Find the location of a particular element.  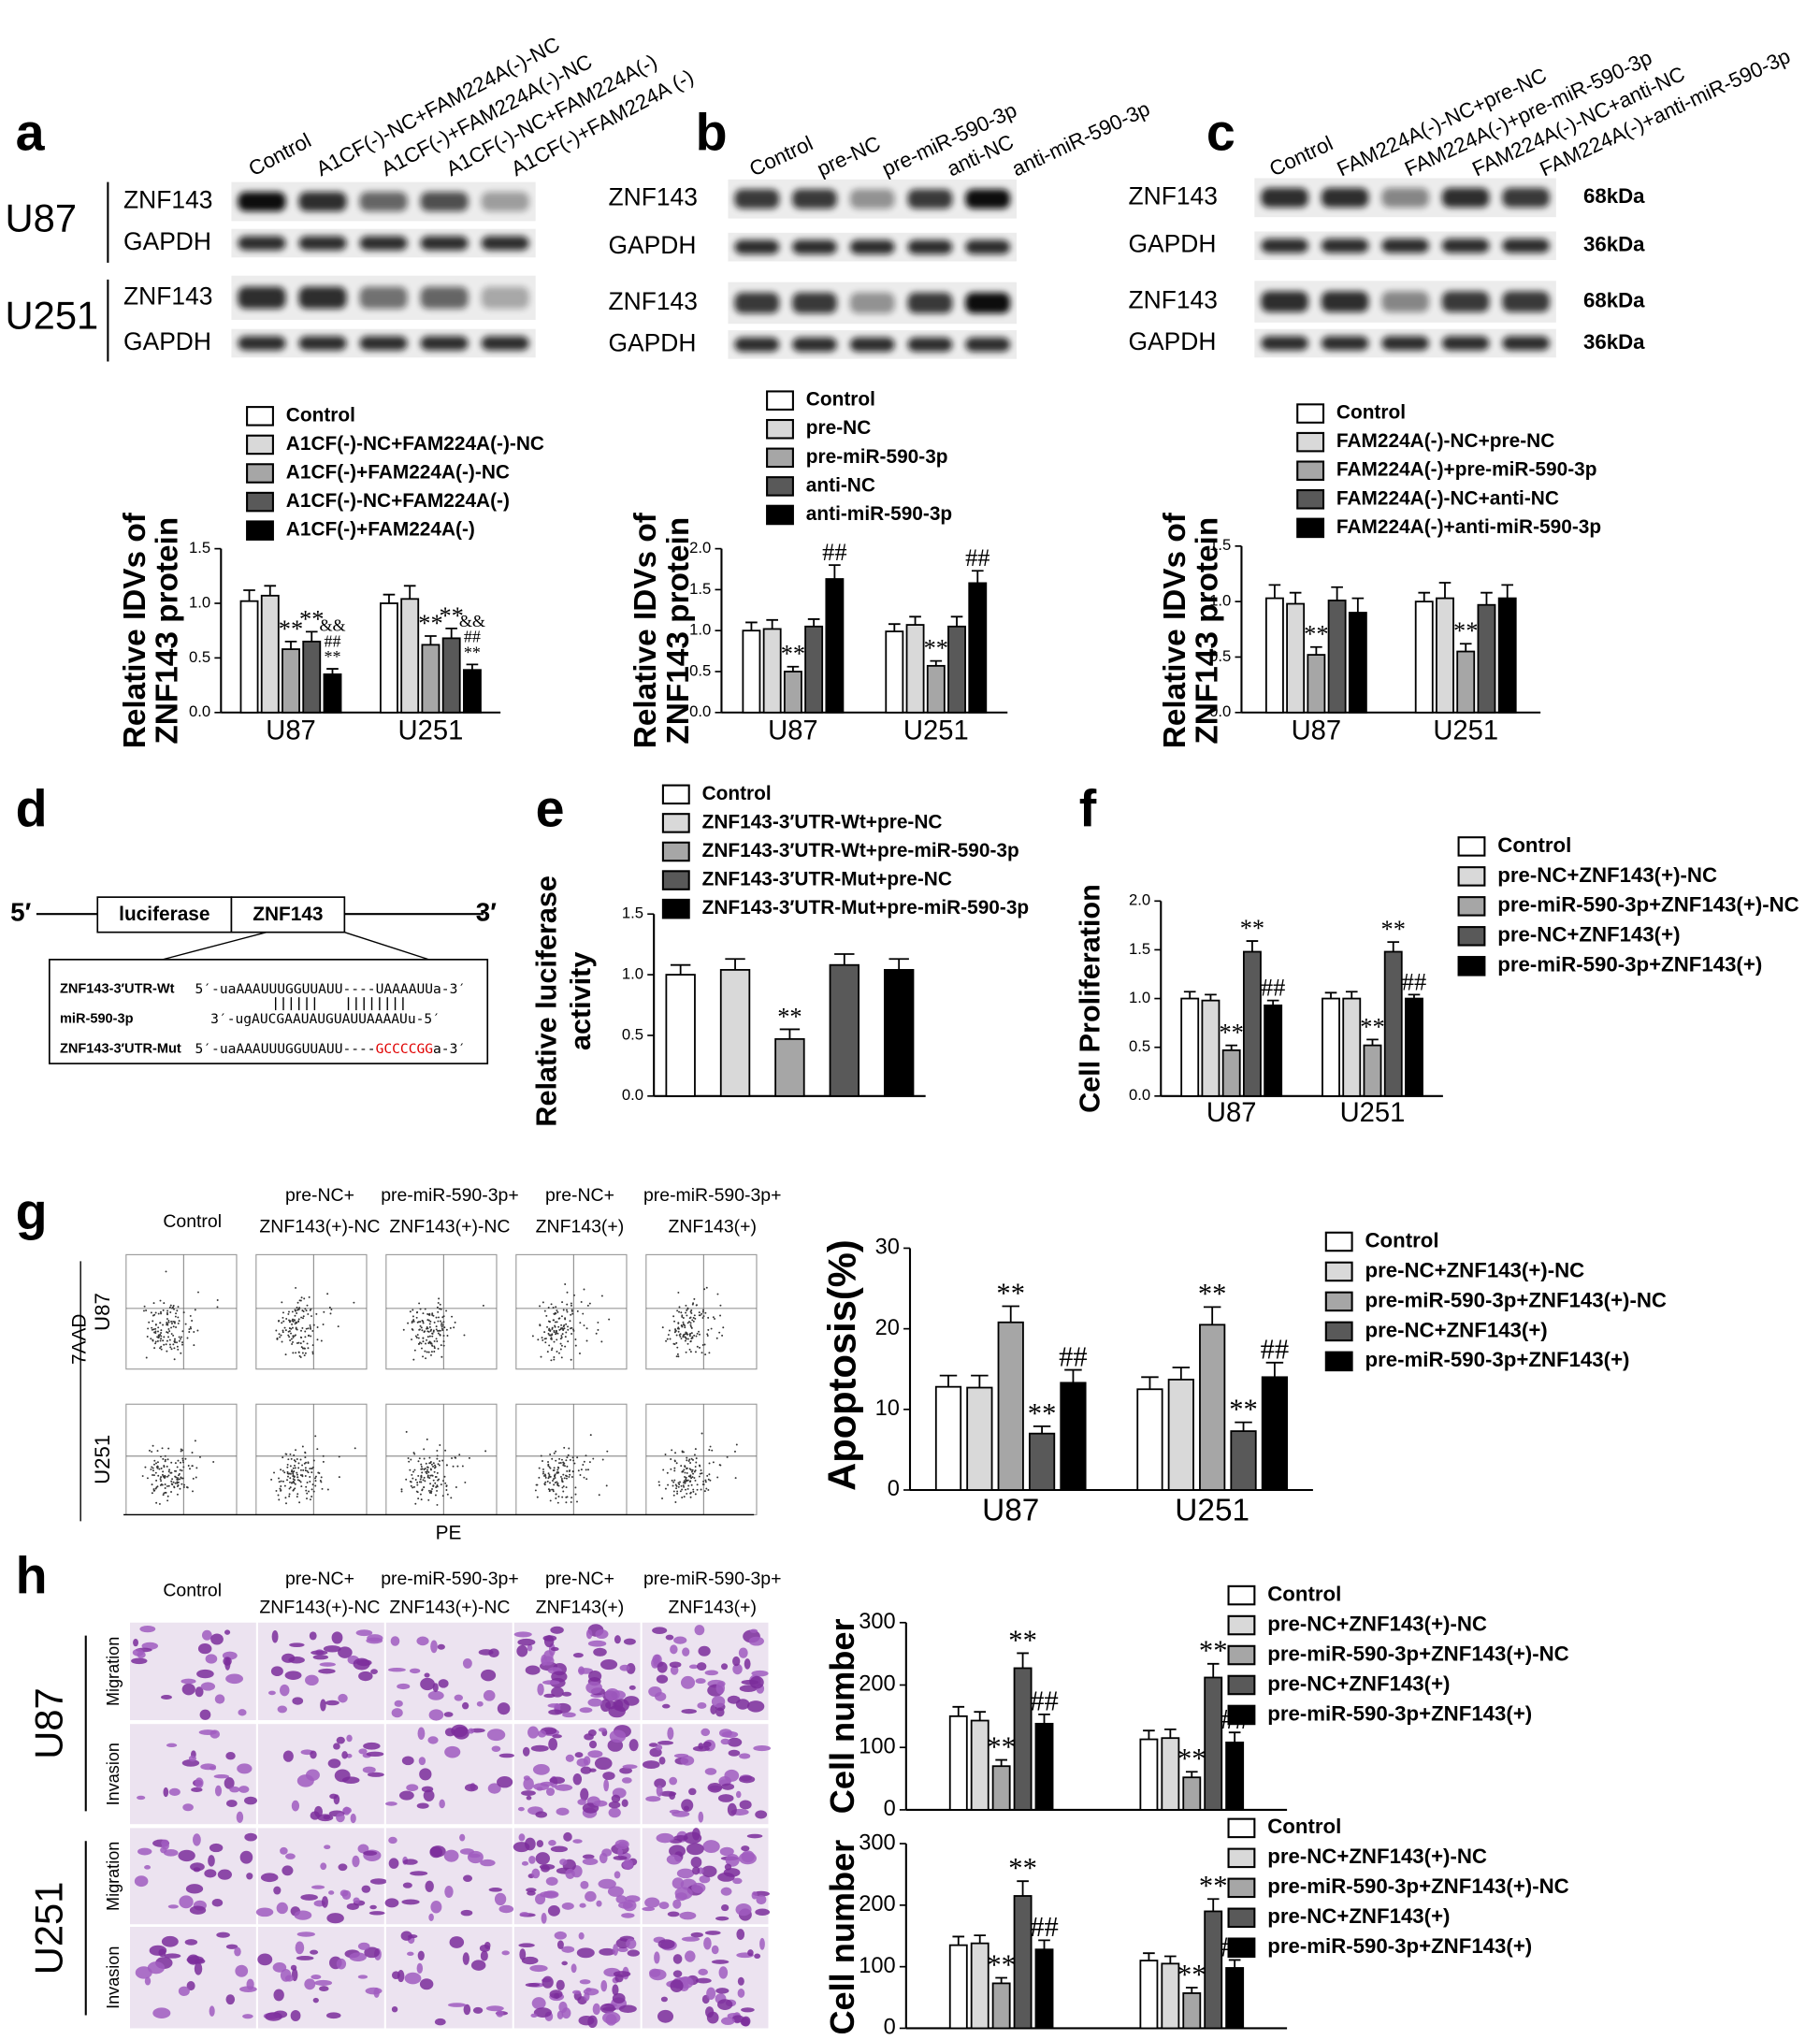

cell-line-label: U251 is located at coordinates (49, 1928).